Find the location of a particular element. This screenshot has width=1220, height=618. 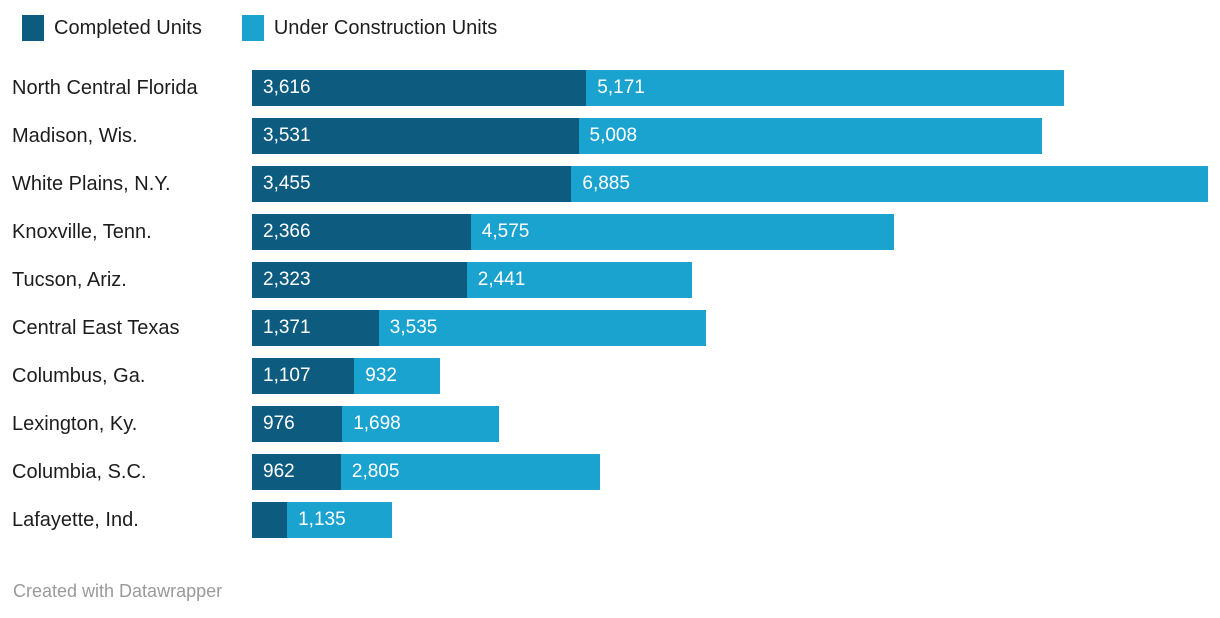

bar-group: 3,455 6,885 is located at coordinates (730, 184).